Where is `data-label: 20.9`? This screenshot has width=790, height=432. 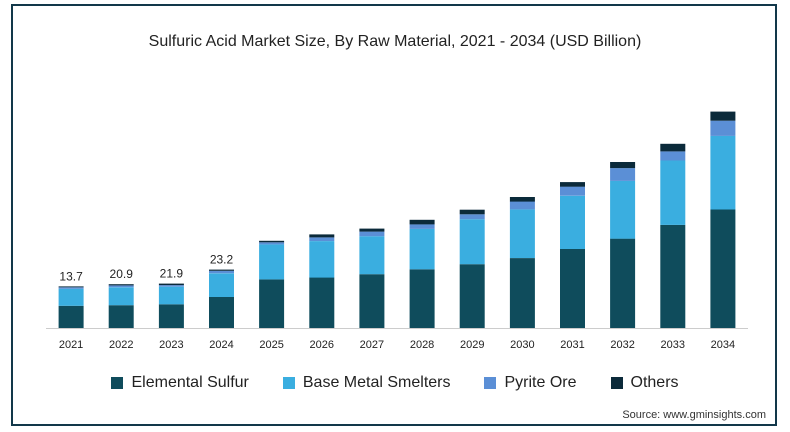
data-label: 20.9 is located at coordinates (122, 274).